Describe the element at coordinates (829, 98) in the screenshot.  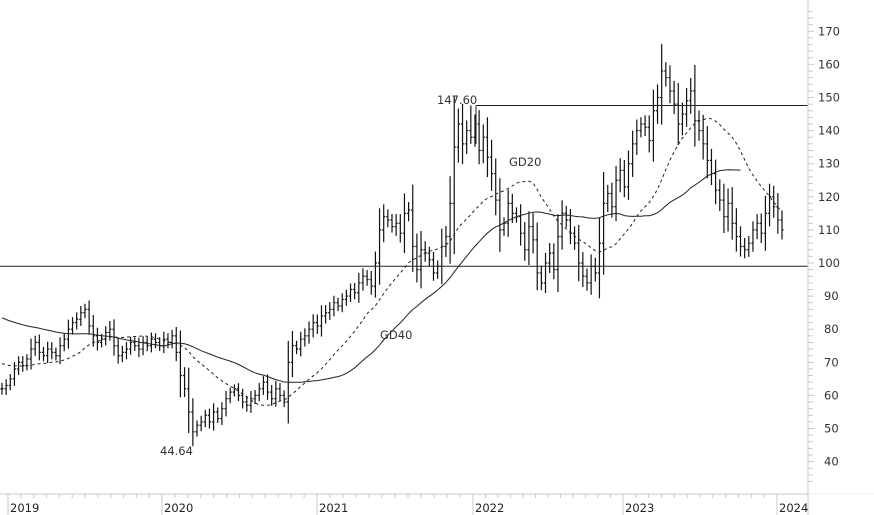
I see `y-tick-label: 150` at that location.